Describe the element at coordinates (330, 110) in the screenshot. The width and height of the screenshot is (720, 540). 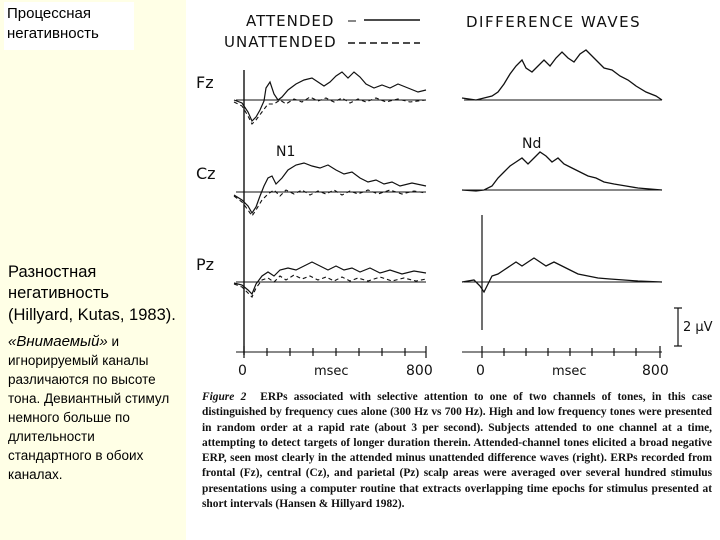
I see `fz-unattended-wave` at that location.